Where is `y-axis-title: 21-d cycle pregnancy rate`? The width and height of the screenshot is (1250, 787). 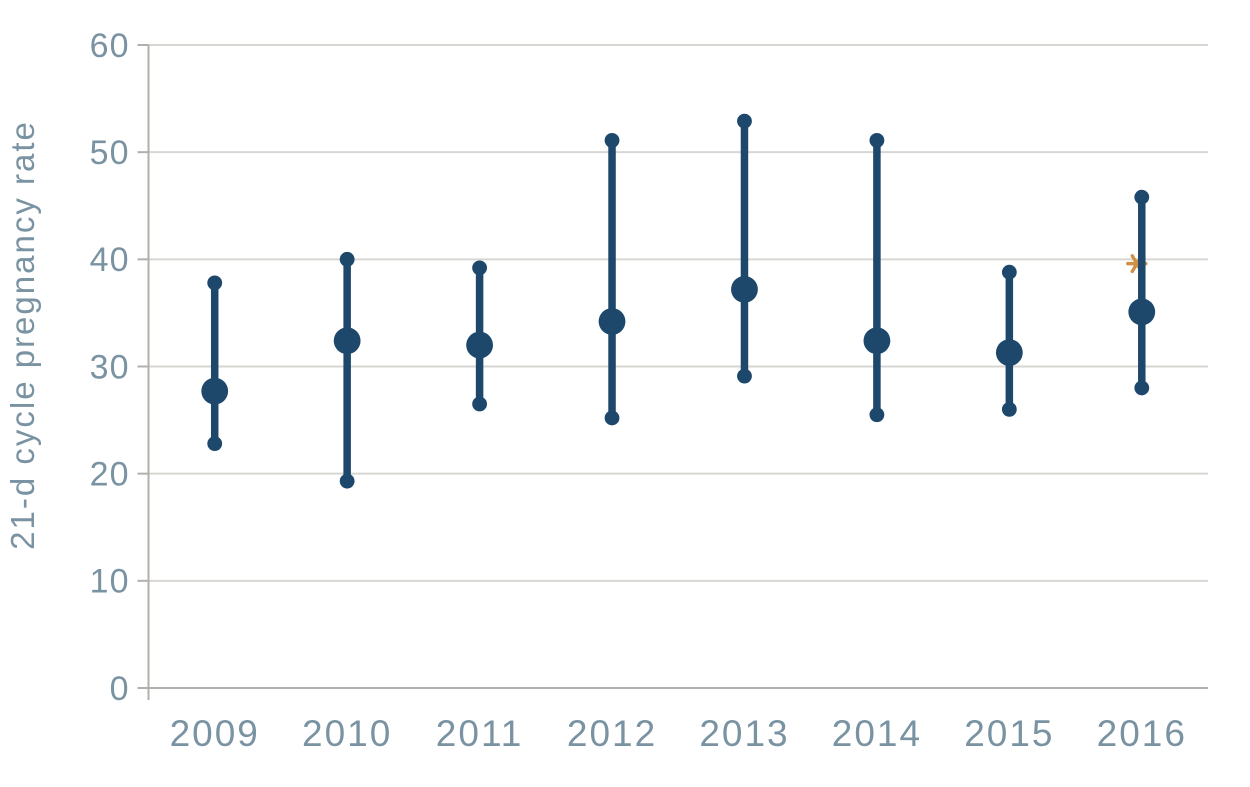 y-axis-title: 21-d cycle pregnancy rate is located at coordinates (22, 335).